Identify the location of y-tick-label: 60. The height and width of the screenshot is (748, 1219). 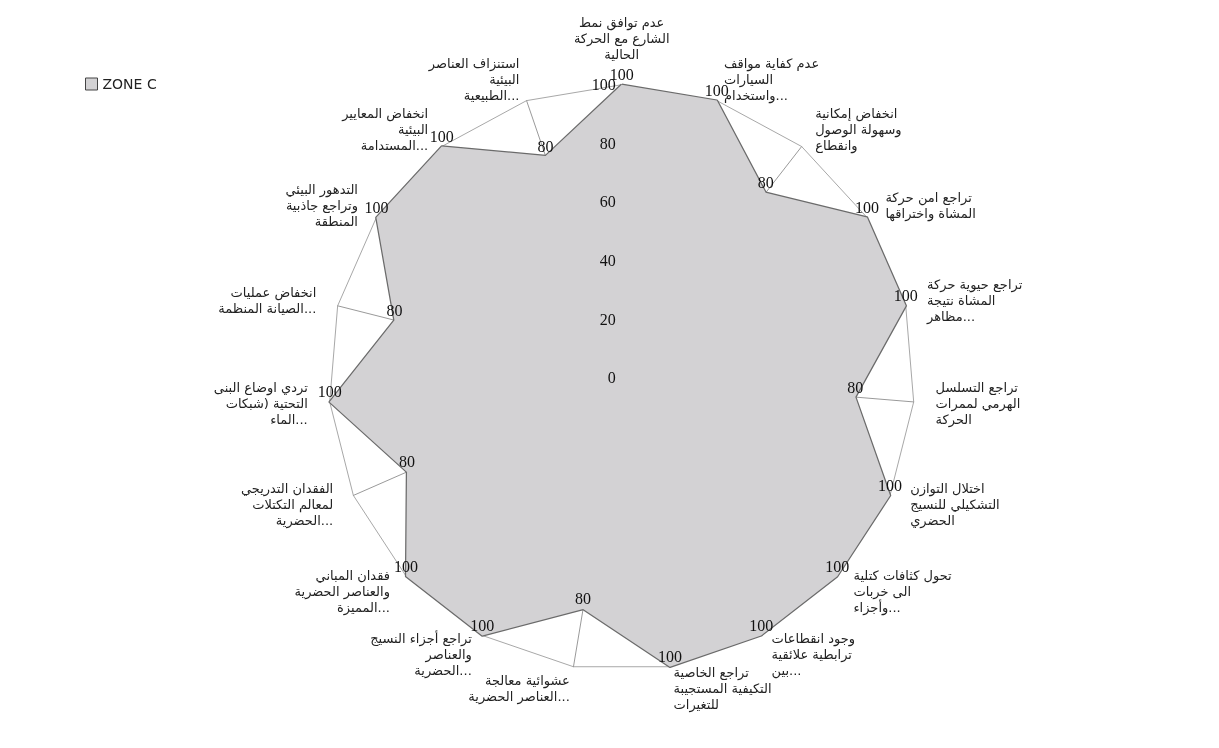
(607, 202).